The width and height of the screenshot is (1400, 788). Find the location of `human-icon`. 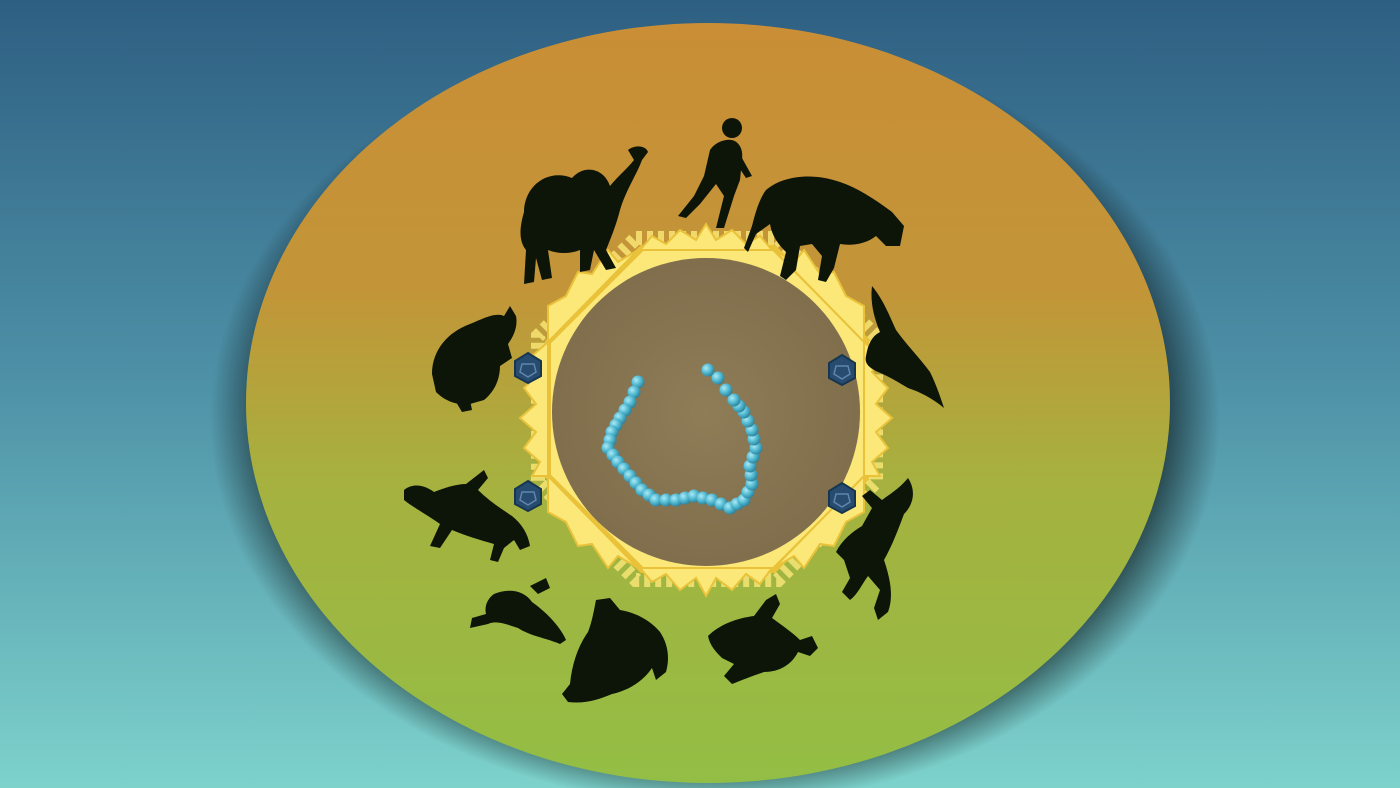

human-icon is located at coordinates (715, 173).